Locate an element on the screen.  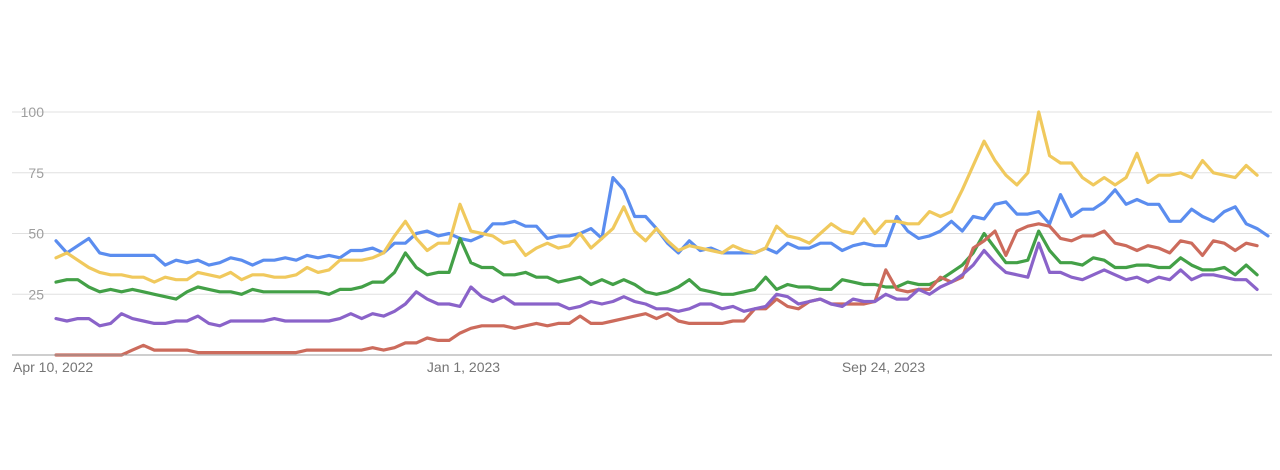
y-tick-label: 50 is located at coordinates (36, 234).